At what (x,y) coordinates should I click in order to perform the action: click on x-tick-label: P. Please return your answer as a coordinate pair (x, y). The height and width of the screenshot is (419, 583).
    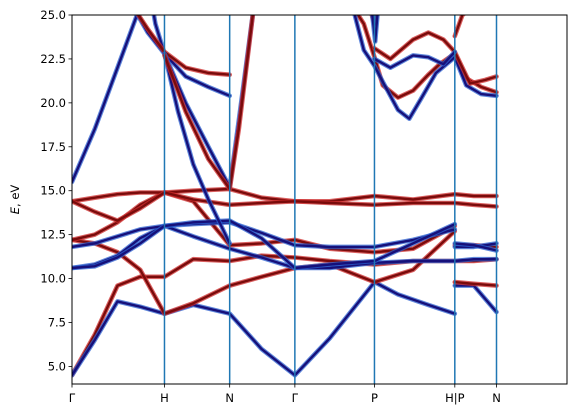
    Looking at the image, I should click on (374, 398).